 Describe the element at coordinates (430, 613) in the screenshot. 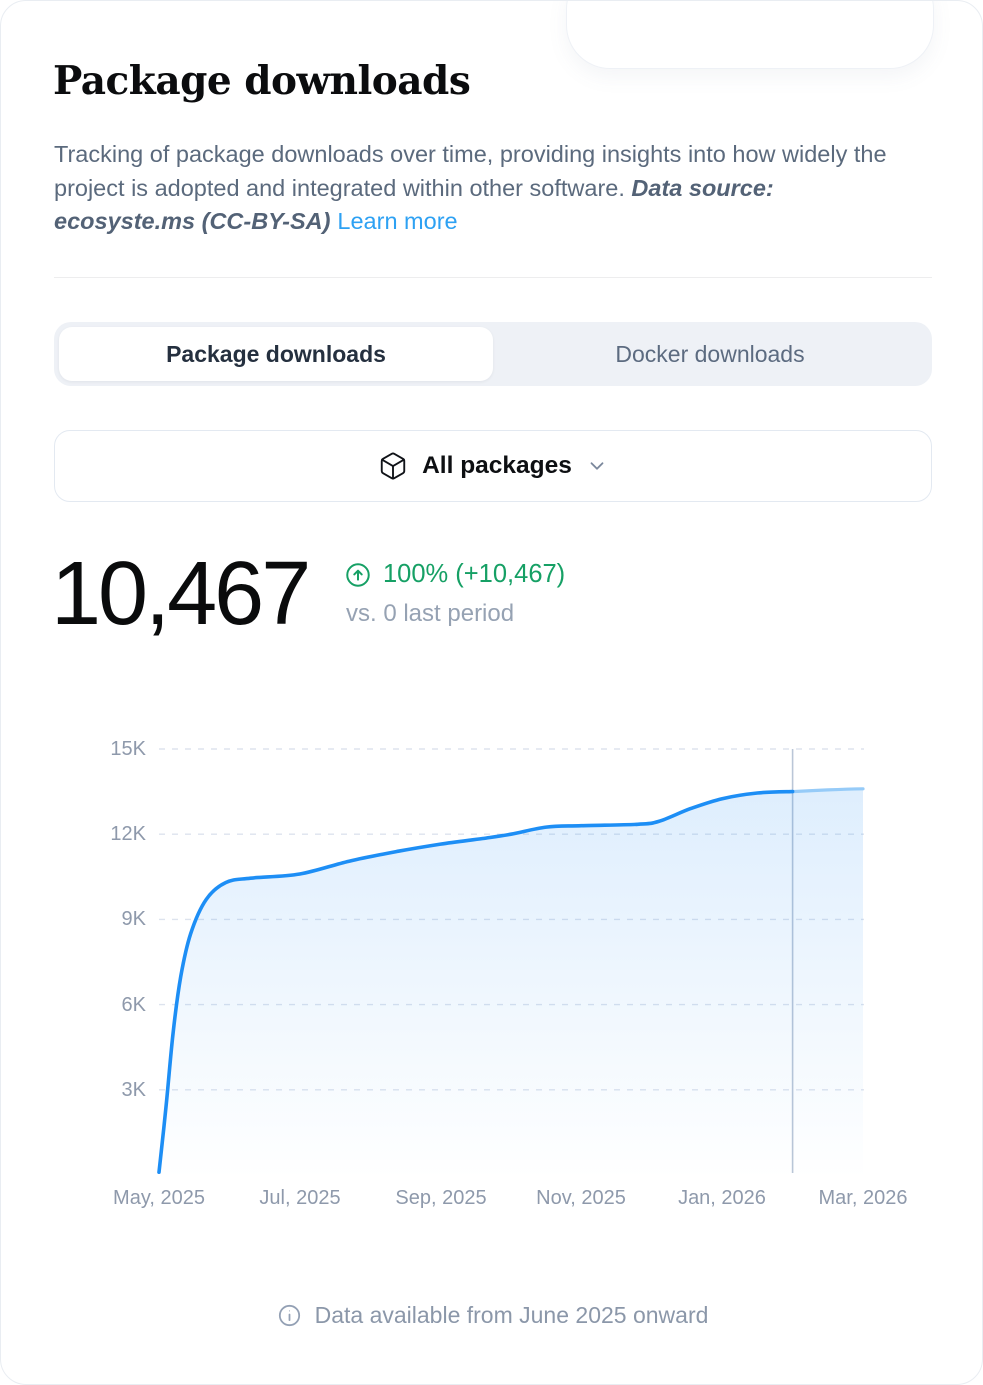

I see `comparison-text: vs. 0 last period` at that location.